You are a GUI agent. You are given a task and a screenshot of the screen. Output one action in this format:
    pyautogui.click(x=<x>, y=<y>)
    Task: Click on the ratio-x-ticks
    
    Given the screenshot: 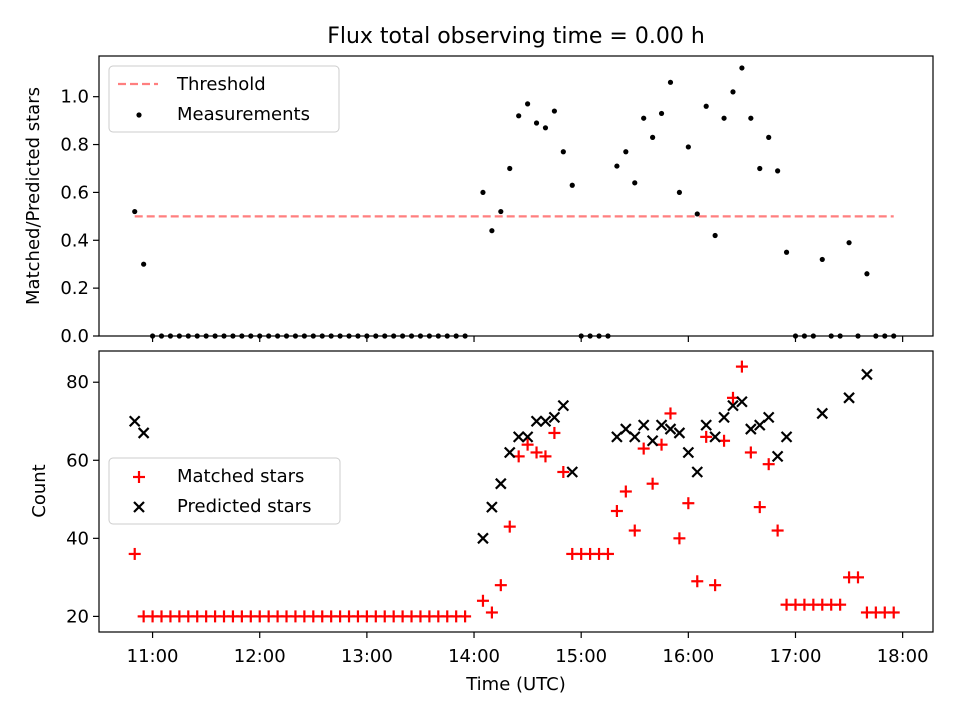 What is the action you would take?
    pyautogui.click(x=527, y=339)
    